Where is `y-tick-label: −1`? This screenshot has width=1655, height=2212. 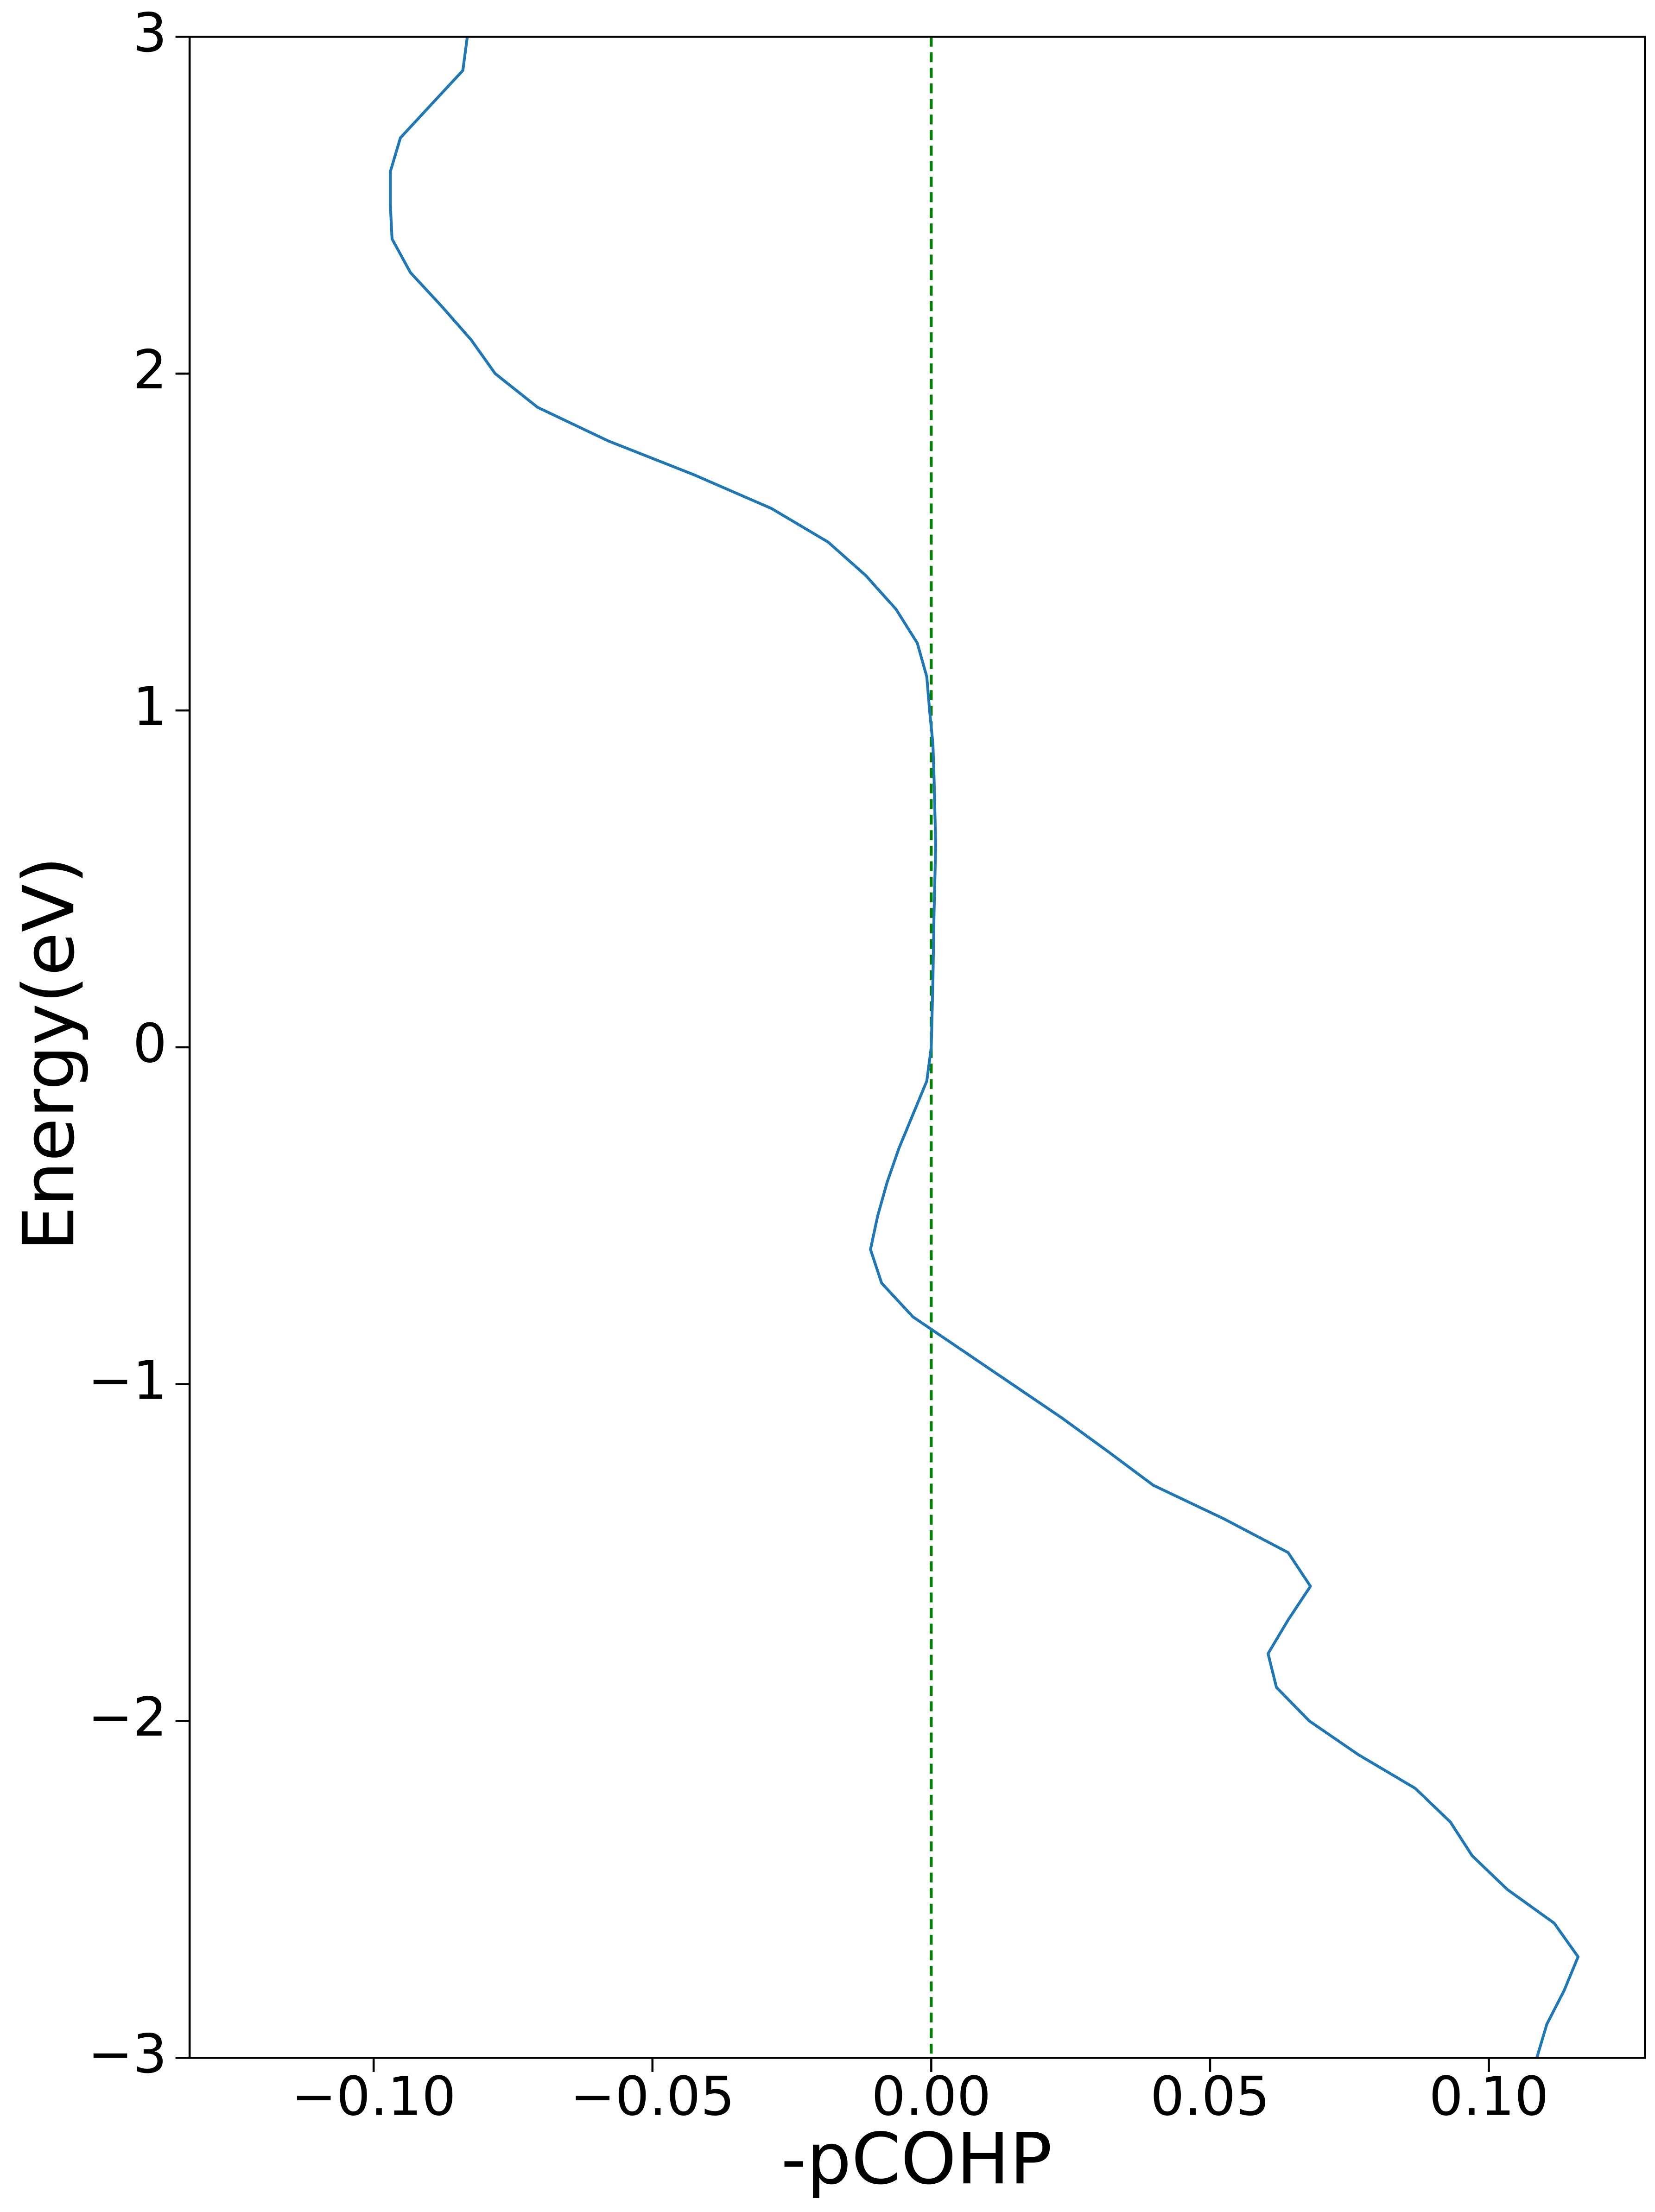
y-tick-label: −1 is located at coordinates (127, 1380).